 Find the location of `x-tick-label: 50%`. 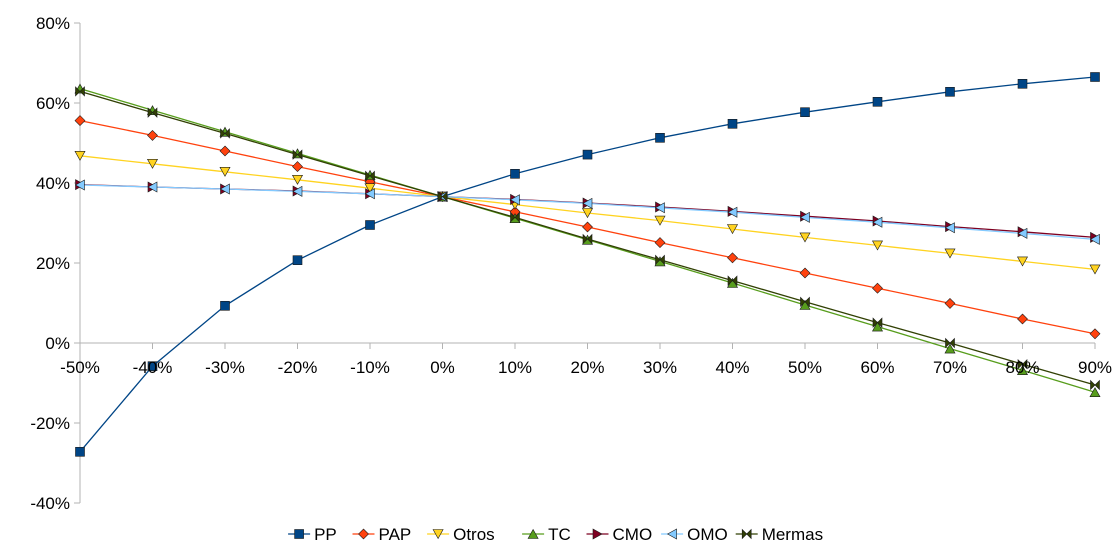

x-tick-label: 50% is located at coordinates (805, 367).